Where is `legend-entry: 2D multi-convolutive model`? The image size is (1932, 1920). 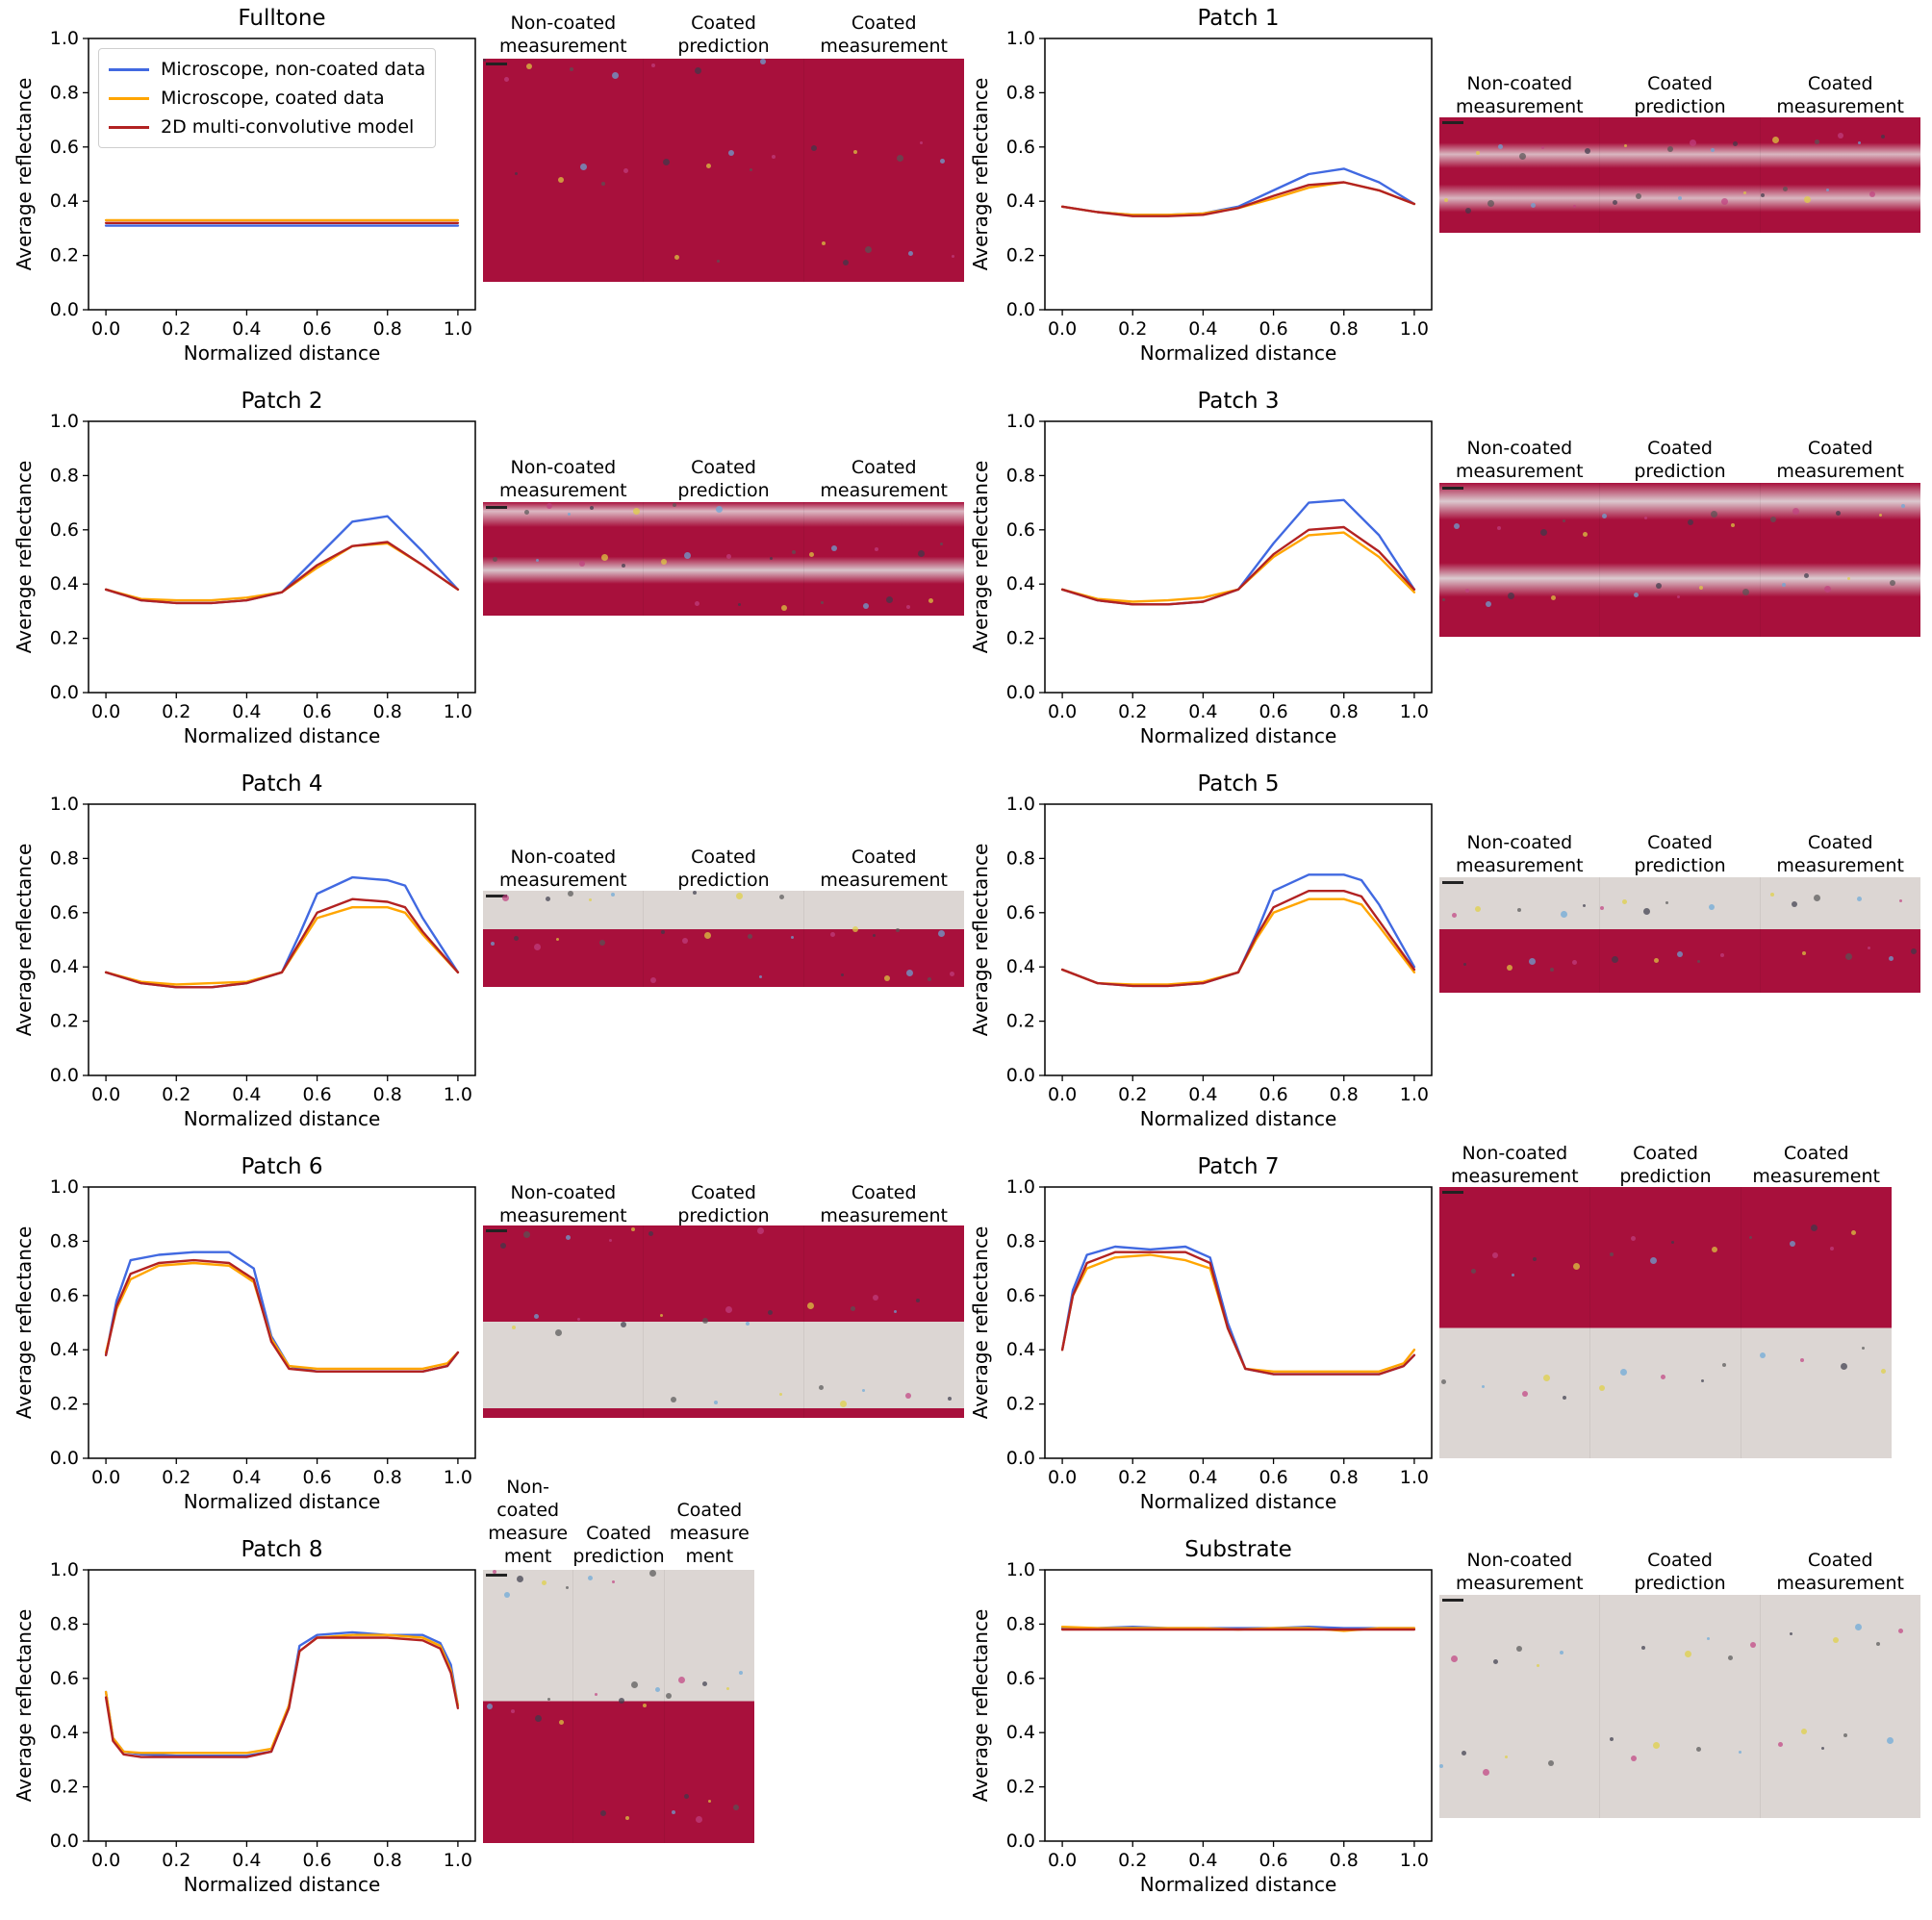 legend-entry: 2D multi-convolutive model is located at coordinates (267, 127).